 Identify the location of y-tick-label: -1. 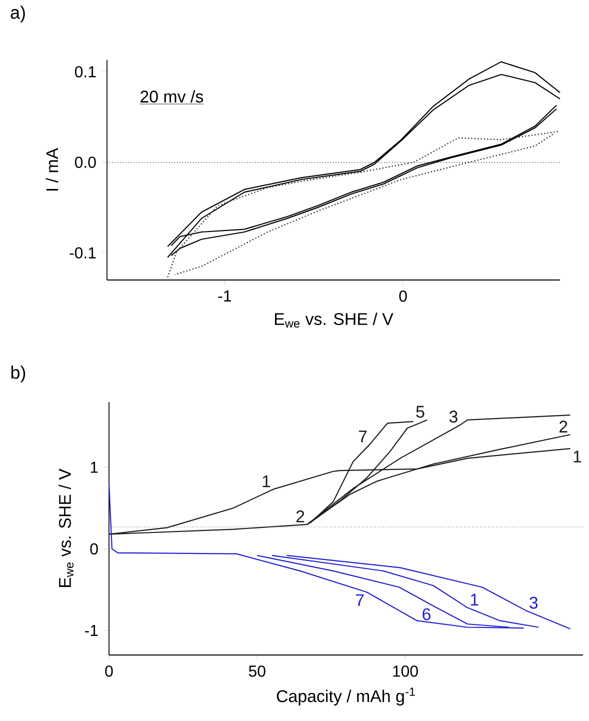
(91, 630).